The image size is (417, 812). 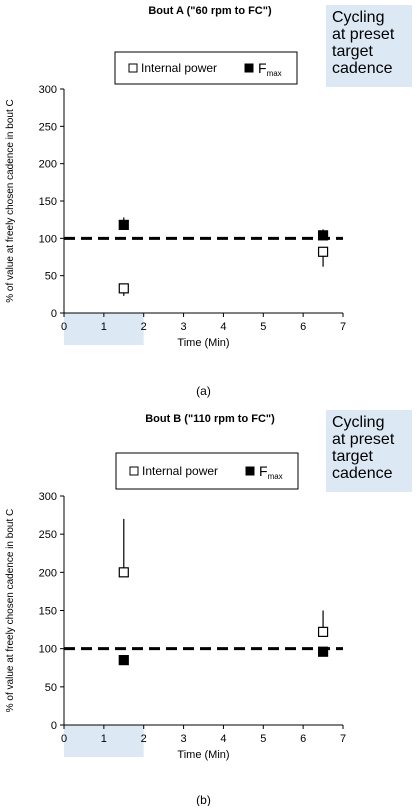 What do you see at coordinates (203, 799) in the screenshot?
I see `figure-caption: (b)` at bounding box center [203, 799].